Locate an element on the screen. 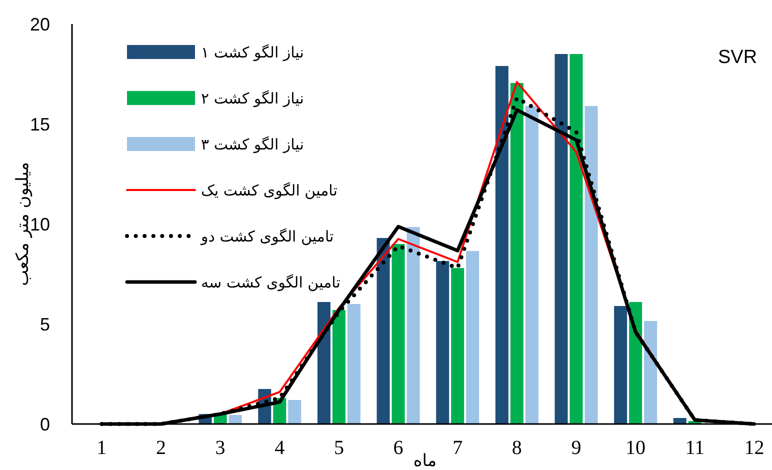 The width and height of the screenshot is (772, 470). x-tick-label: 5 is located at coordinates (339, 448).